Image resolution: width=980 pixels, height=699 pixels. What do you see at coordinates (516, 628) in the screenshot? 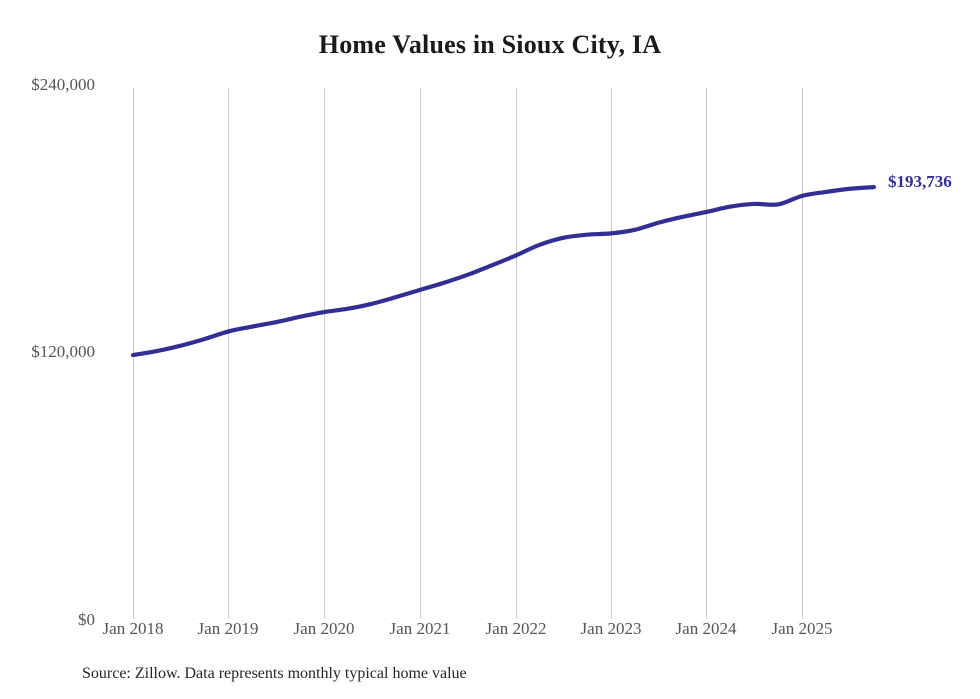
I see `x-tick-label: Jan 2022` at bounding box center [516, 628].